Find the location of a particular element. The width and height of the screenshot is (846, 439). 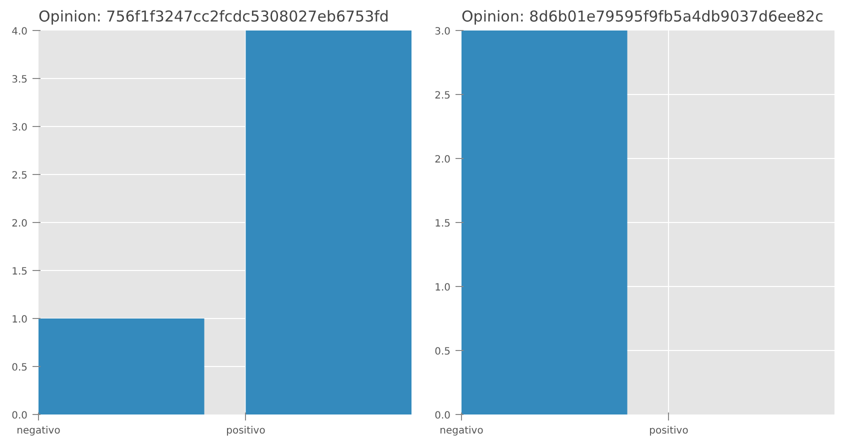

chart-title: Opinion: 8d6b01e79595f9fb5a4db9037d6ee82c is located at coordinates (643, 17).